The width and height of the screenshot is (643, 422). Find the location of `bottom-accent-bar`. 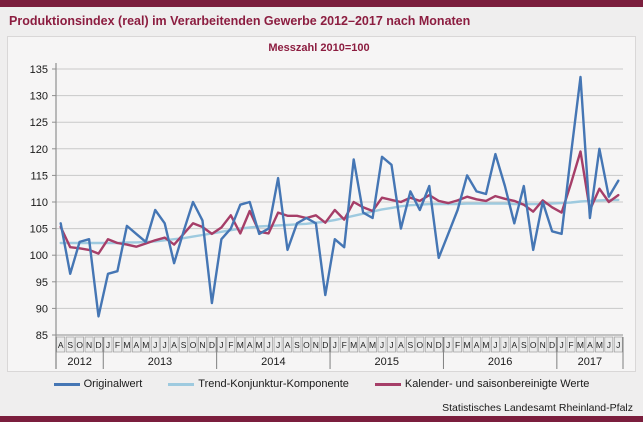

bottom-accent-bar is located at coordinates (321, 419).